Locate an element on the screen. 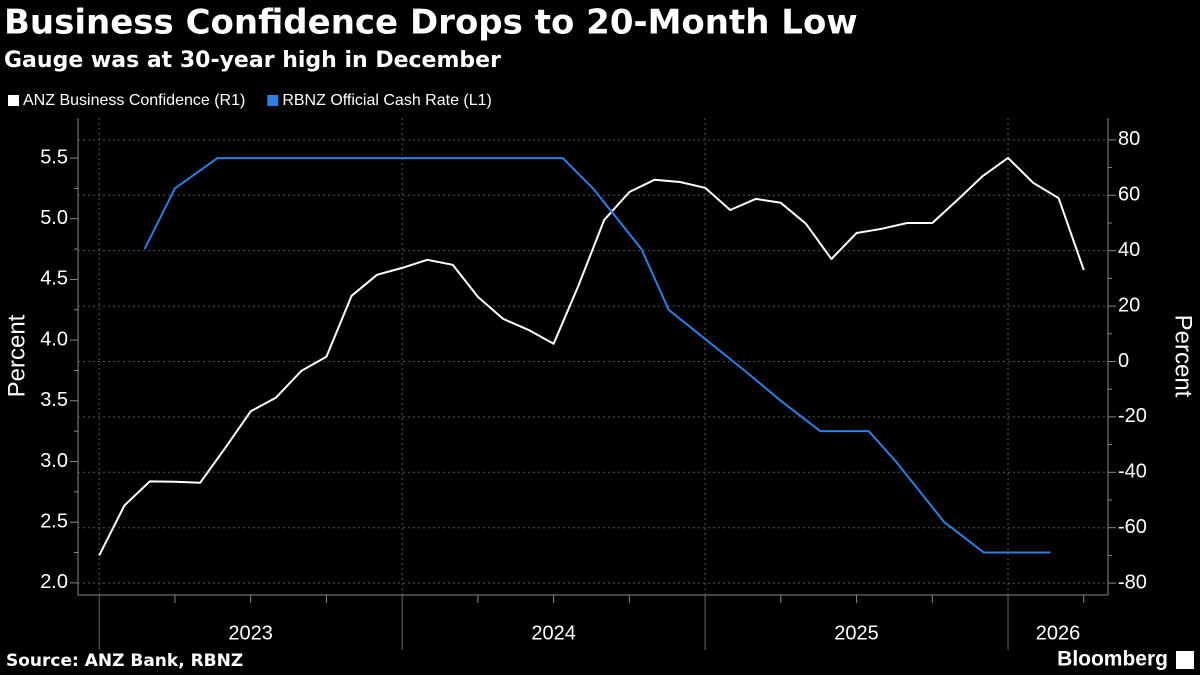 Image resolution: width=1200 pixels, height=675 pixels. y-tick-label: 4.0 is located at coordinates (54, 339).